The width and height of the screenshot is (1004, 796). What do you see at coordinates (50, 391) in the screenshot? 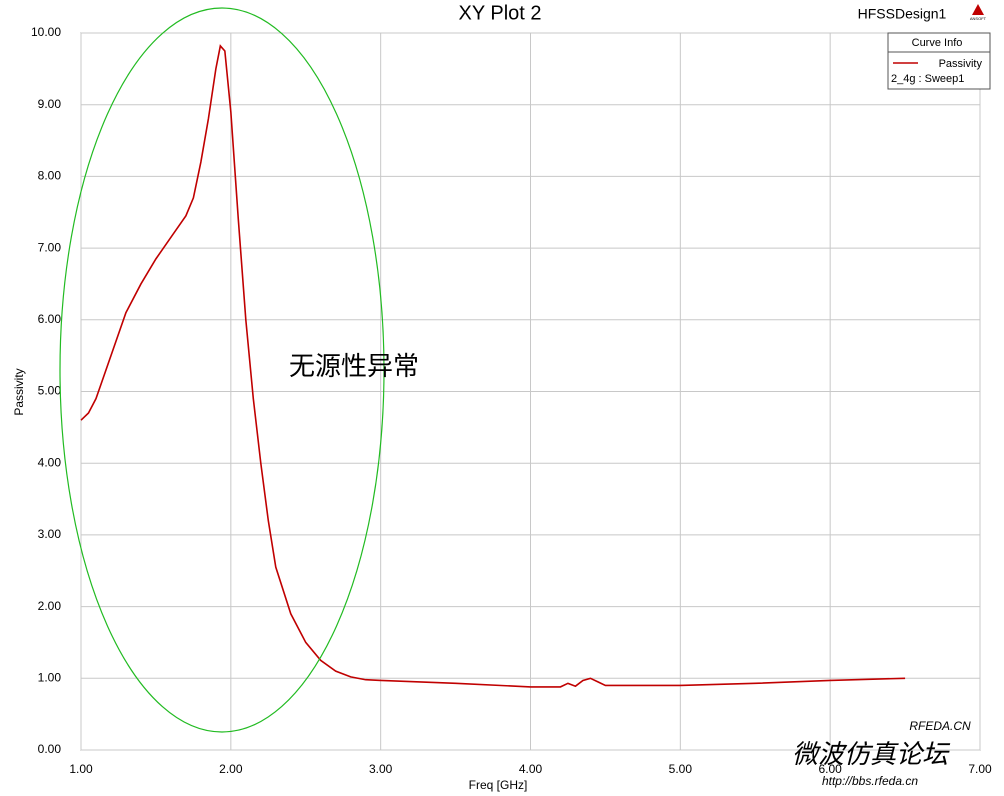
I see `y-tick-label: 5.00` at bounding box center [50, 391].